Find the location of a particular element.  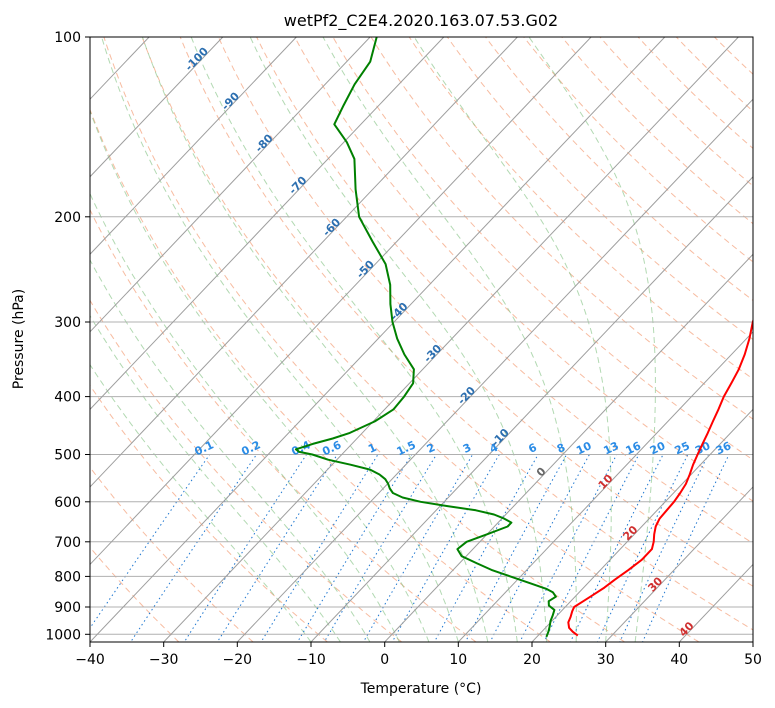

y-tick-label: 400 is located at coordinates (67, 398).